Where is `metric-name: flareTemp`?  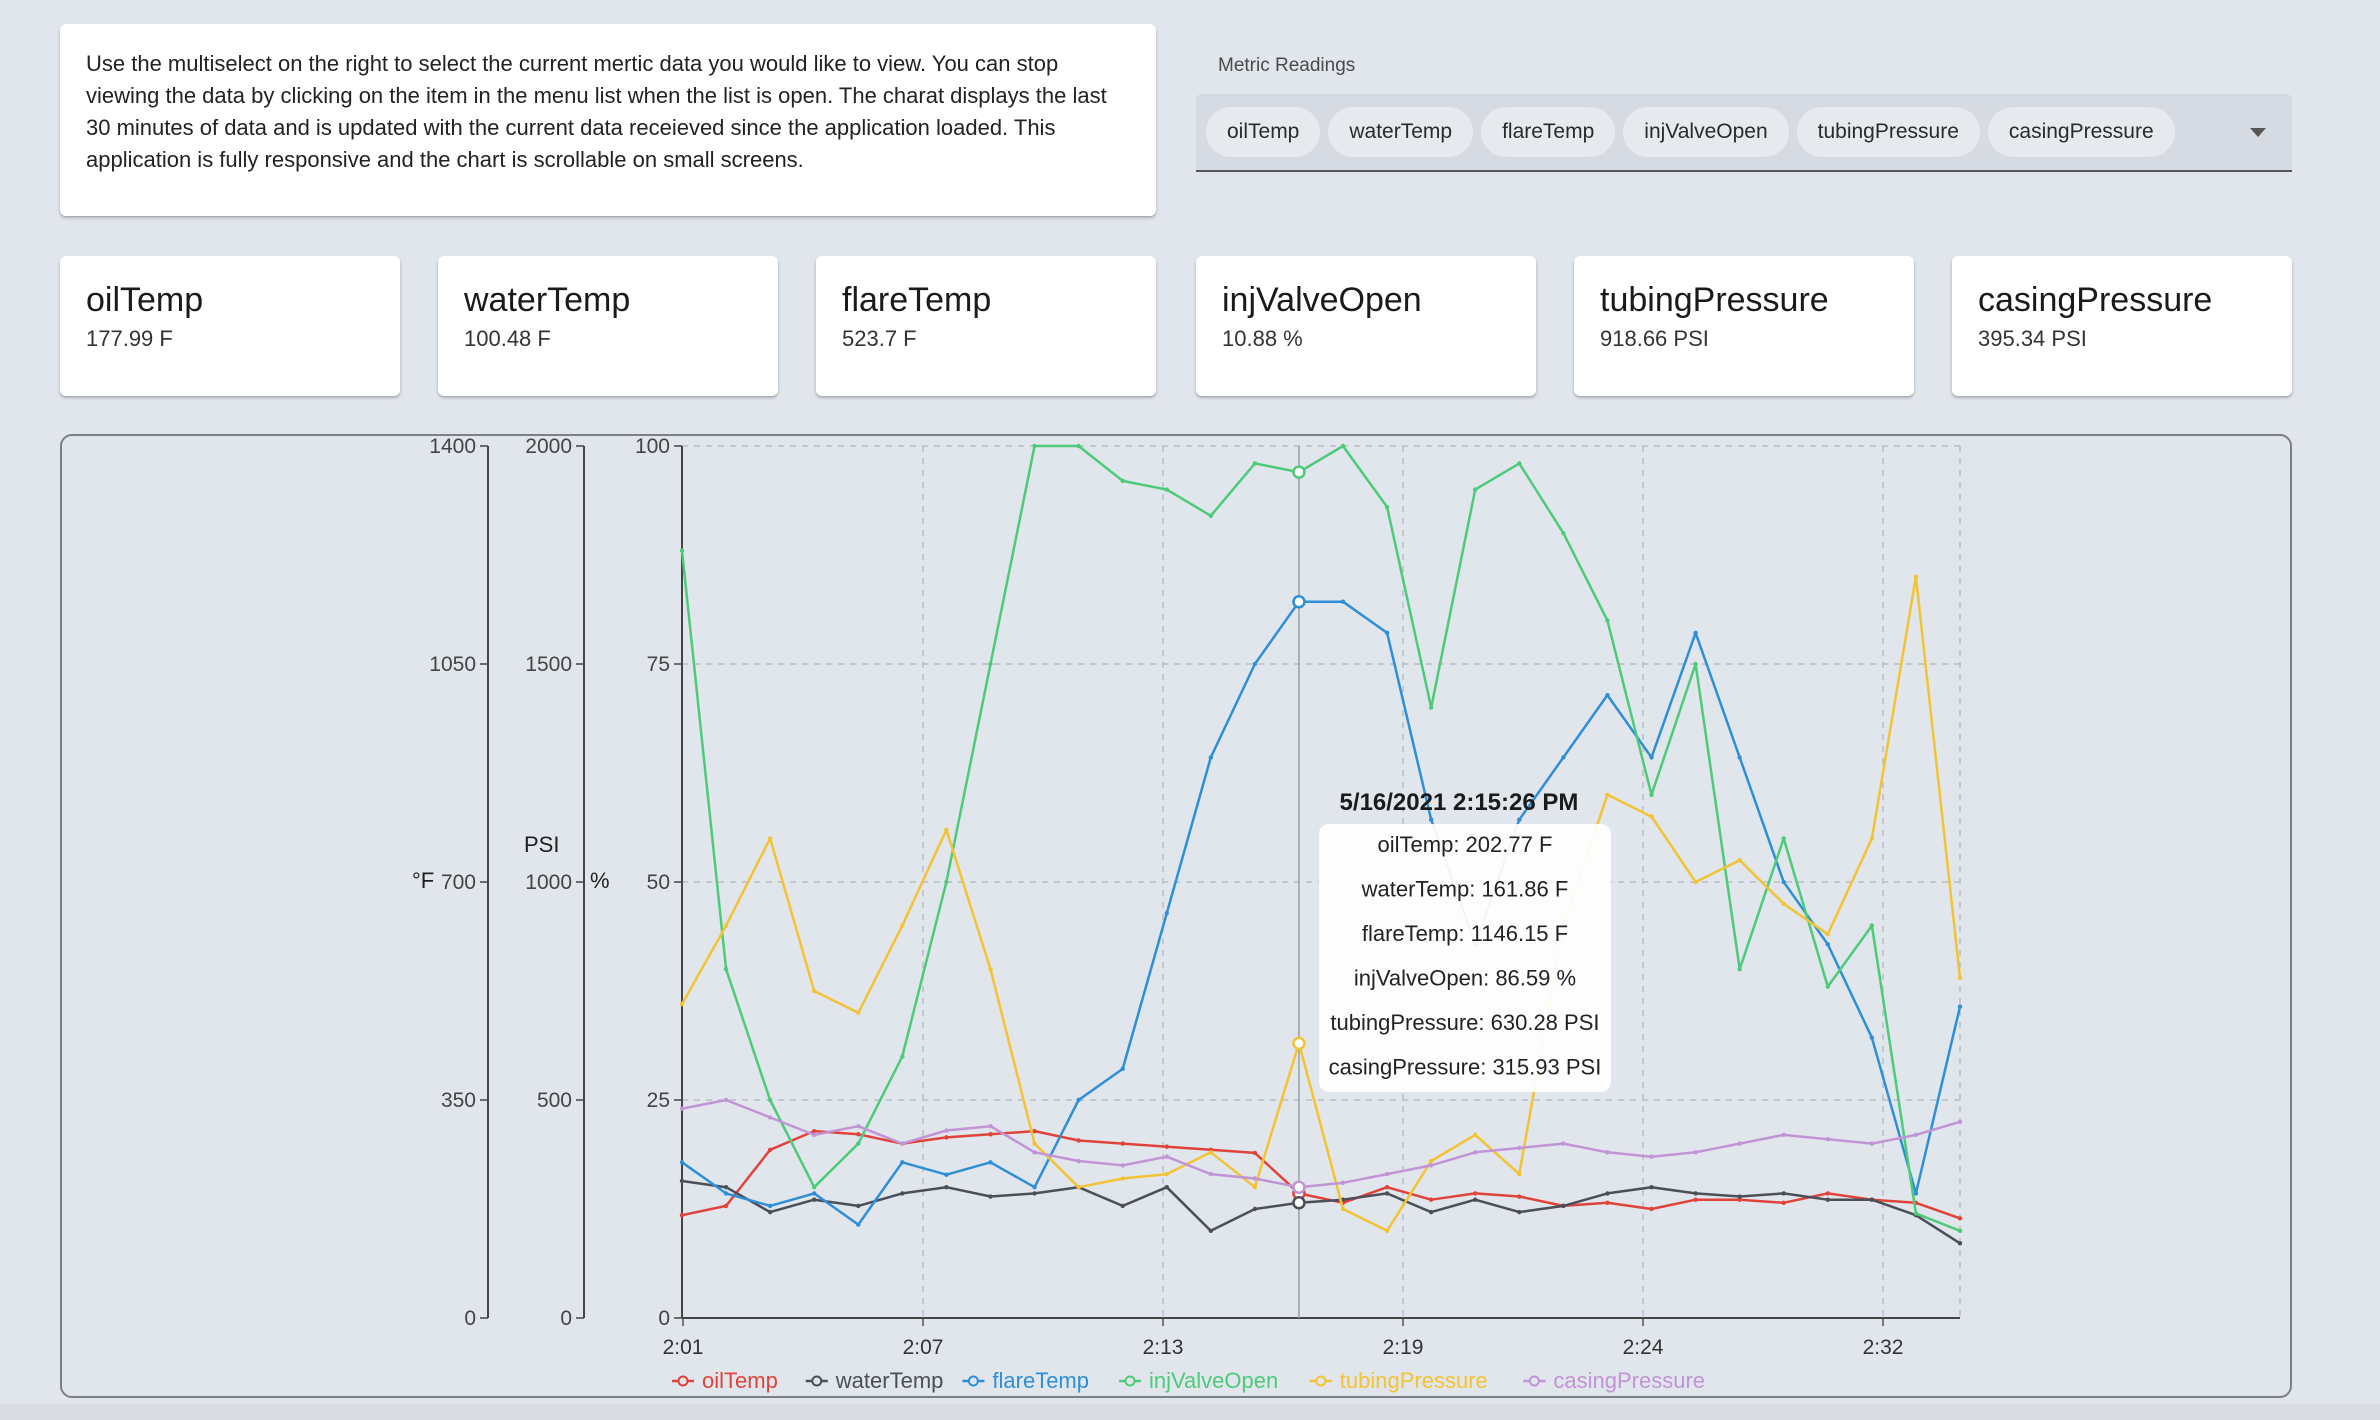 metric-name: flareTemp is located at coordinates (917, 300).